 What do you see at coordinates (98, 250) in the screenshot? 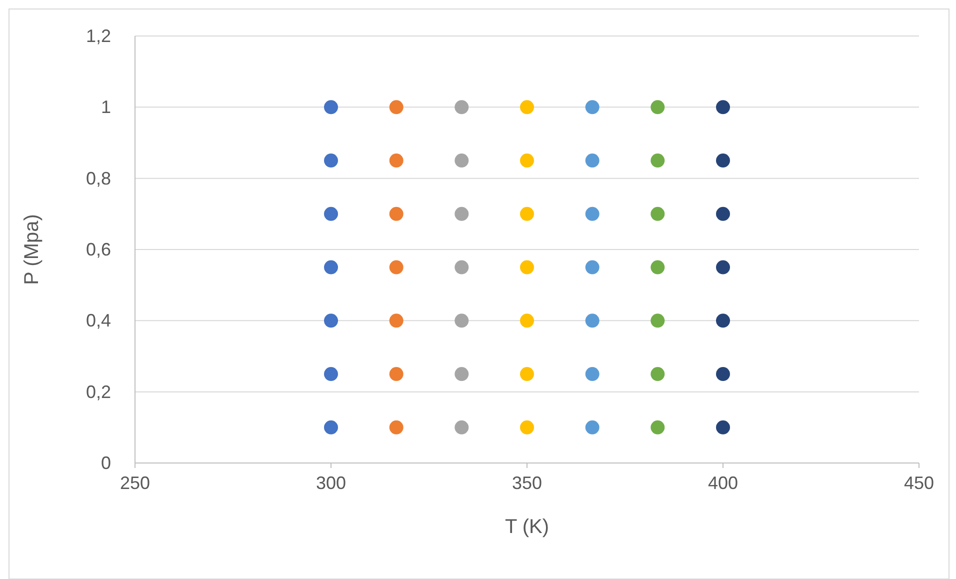
I see `y-tick-label: 0,6` at bounding box center [98, 250].